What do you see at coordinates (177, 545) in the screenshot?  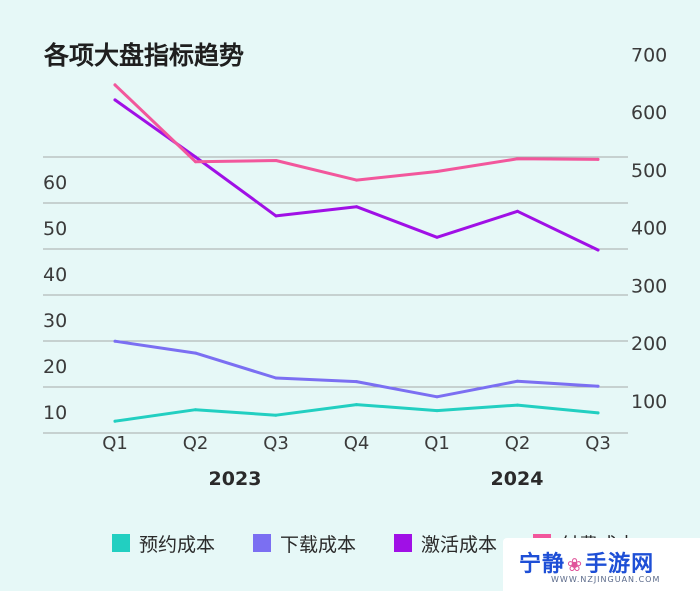 I see `legend-label: 预约成本` at bounding box center [177, 545].